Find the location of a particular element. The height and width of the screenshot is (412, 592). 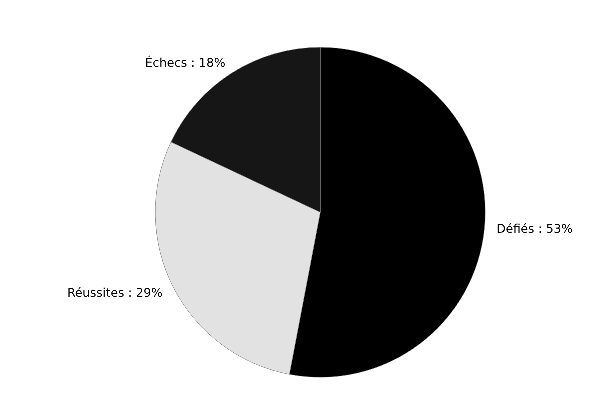

slice-label: Réussites : 29% is located at coordinates (115, 293).